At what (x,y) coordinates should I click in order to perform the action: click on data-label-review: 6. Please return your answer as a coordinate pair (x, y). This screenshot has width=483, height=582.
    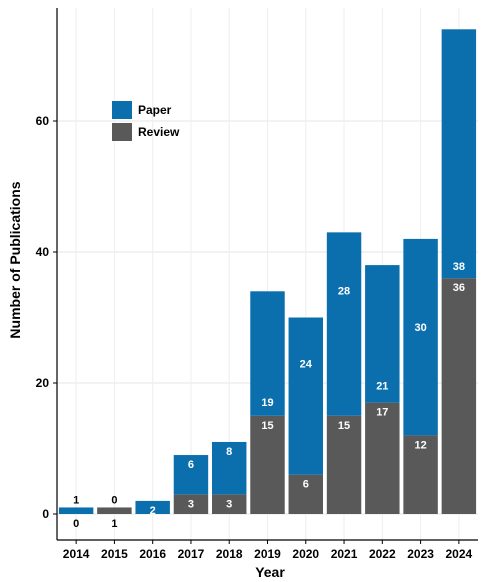
    Looking at the image, I should click on (306, 485).